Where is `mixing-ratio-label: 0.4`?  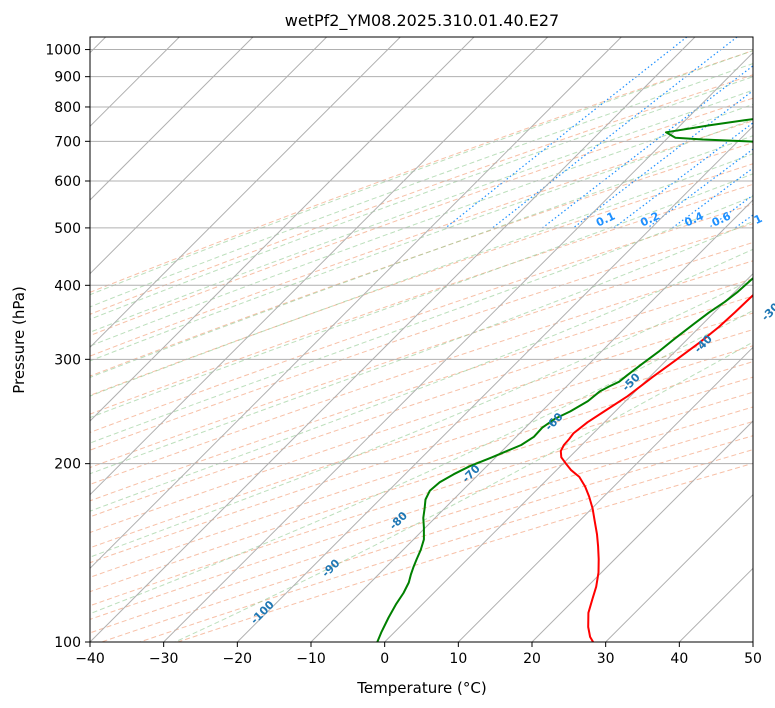
mixing-ratio-label: 0.4 is located at coordinates (693, 219).